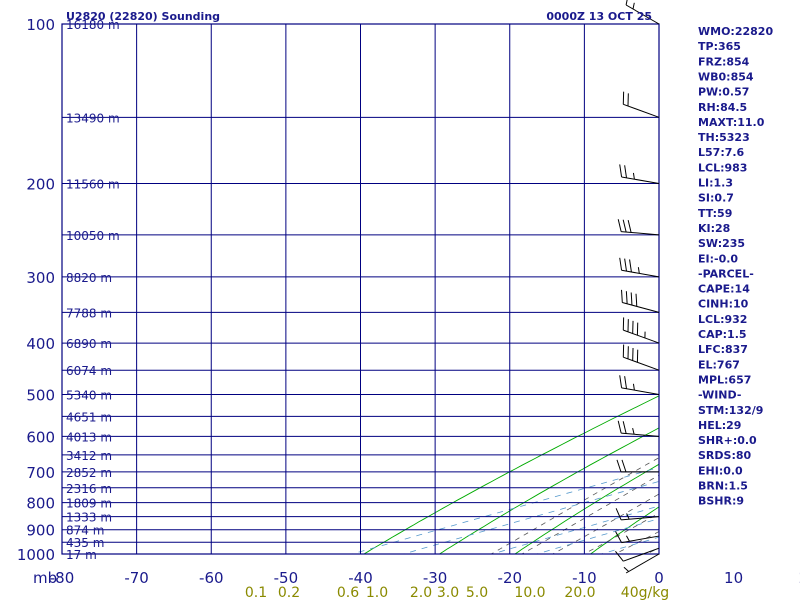 The height and width of the screenshot is (600, 800). What do you see at coordinates (714, 228) in the screenshot?
I see `index-value: KI:28` at bounding box center [714, 228].